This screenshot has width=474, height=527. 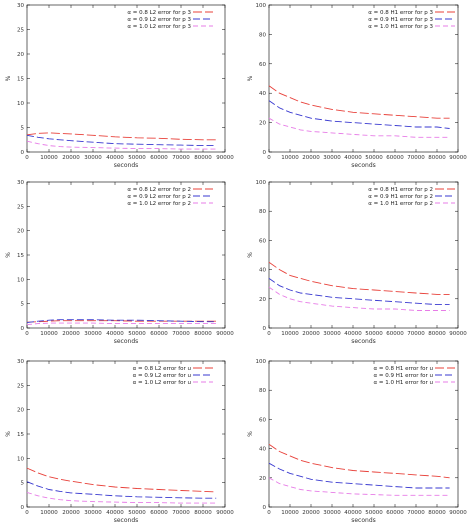 I want to click on legend-entry-label: α = 1.0 L2 error for p 2, so click(x=159, y=204).